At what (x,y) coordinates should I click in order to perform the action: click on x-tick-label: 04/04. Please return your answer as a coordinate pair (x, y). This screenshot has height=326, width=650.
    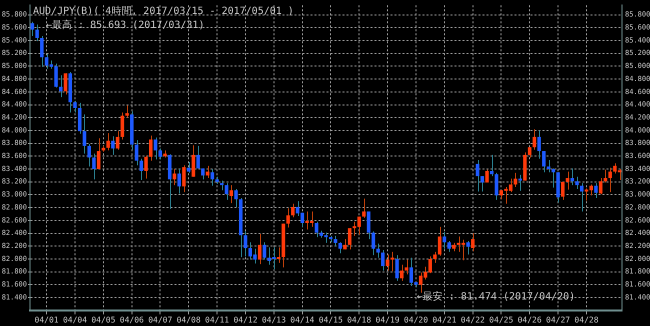
    Looking at the image, I should click on (75, 319).